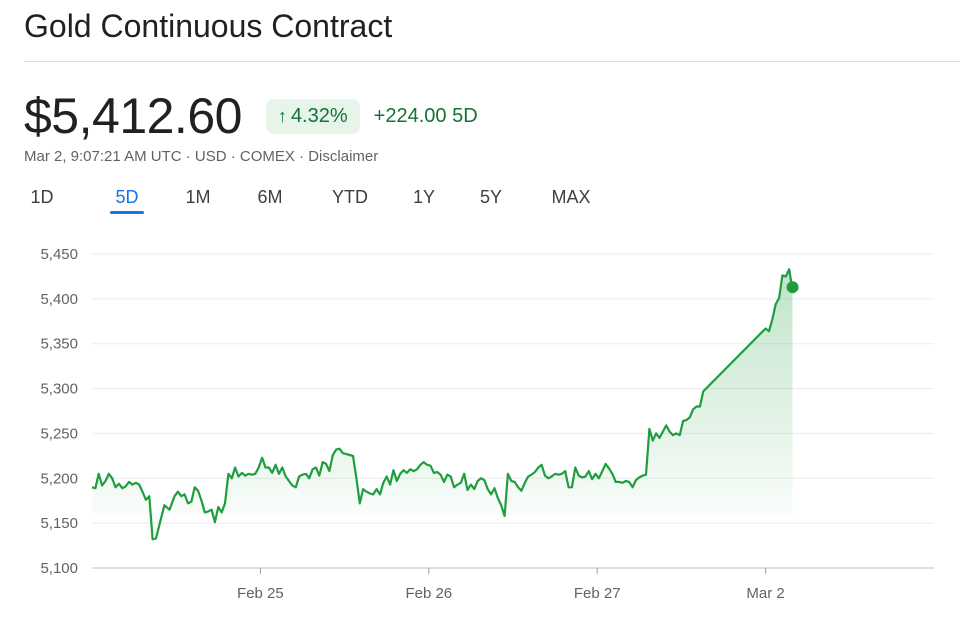 This screenshot has width=960, height=622. I want to click on y-tick-label: 5,250, so click(59, 433).